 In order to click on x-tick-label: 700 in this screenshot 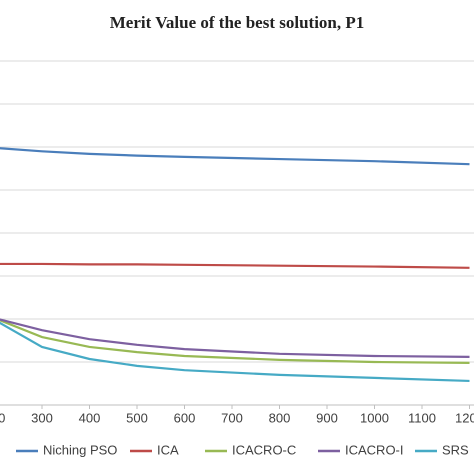, I will do `click(232, 417)`.